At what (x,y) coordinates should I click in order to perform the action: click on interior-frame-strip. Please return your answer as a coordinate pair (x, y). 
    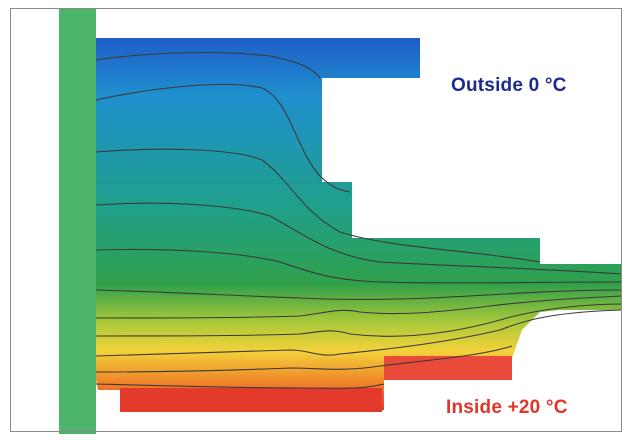
    Looking at the image, I should click on (251, 400).